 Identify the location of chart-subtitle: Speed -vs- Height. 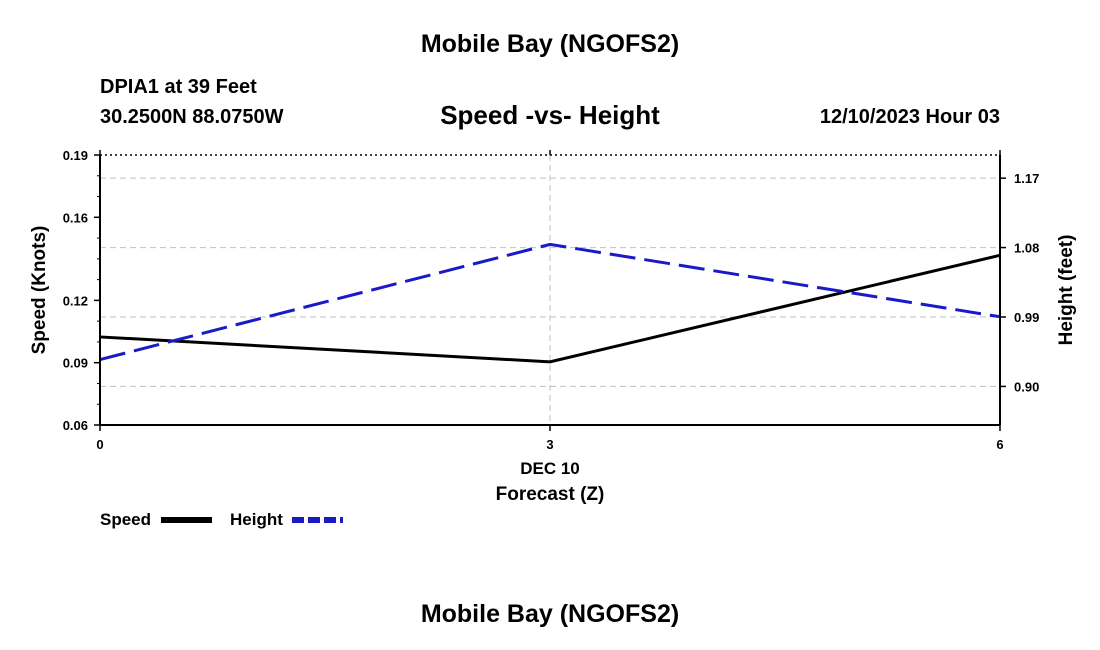
(550, 115).